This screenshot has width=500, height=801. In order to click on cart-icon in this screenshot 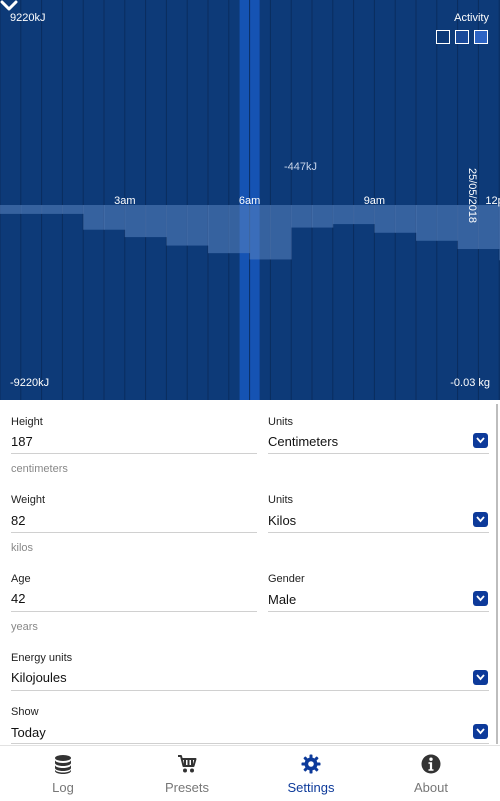, I will do `click(187, 764)`.